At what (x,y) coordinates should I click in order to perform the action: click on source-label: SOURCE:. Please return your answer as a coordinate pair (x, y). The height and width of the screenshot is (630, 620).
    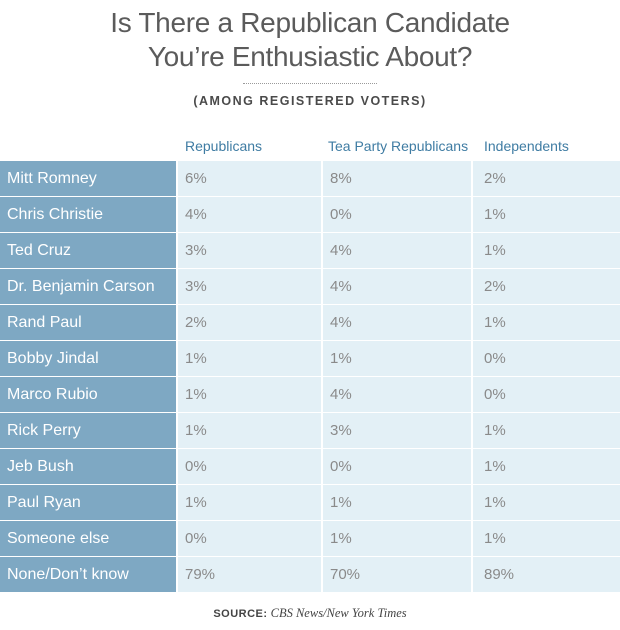
    Looking at the image, I should click on (240, 614).